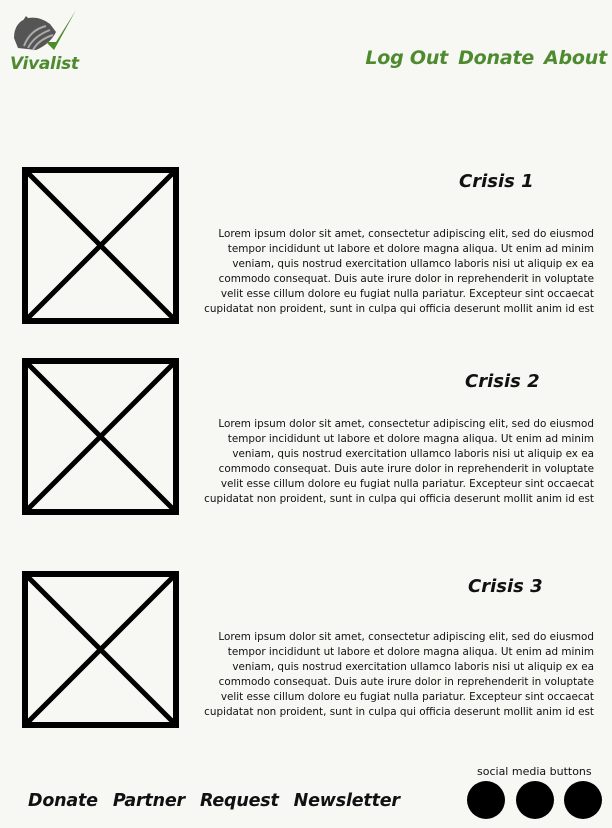 The width and height of the screenshot is (612, 828). I want to click on nav-log-out-link: Log Out, so click(407, 58).